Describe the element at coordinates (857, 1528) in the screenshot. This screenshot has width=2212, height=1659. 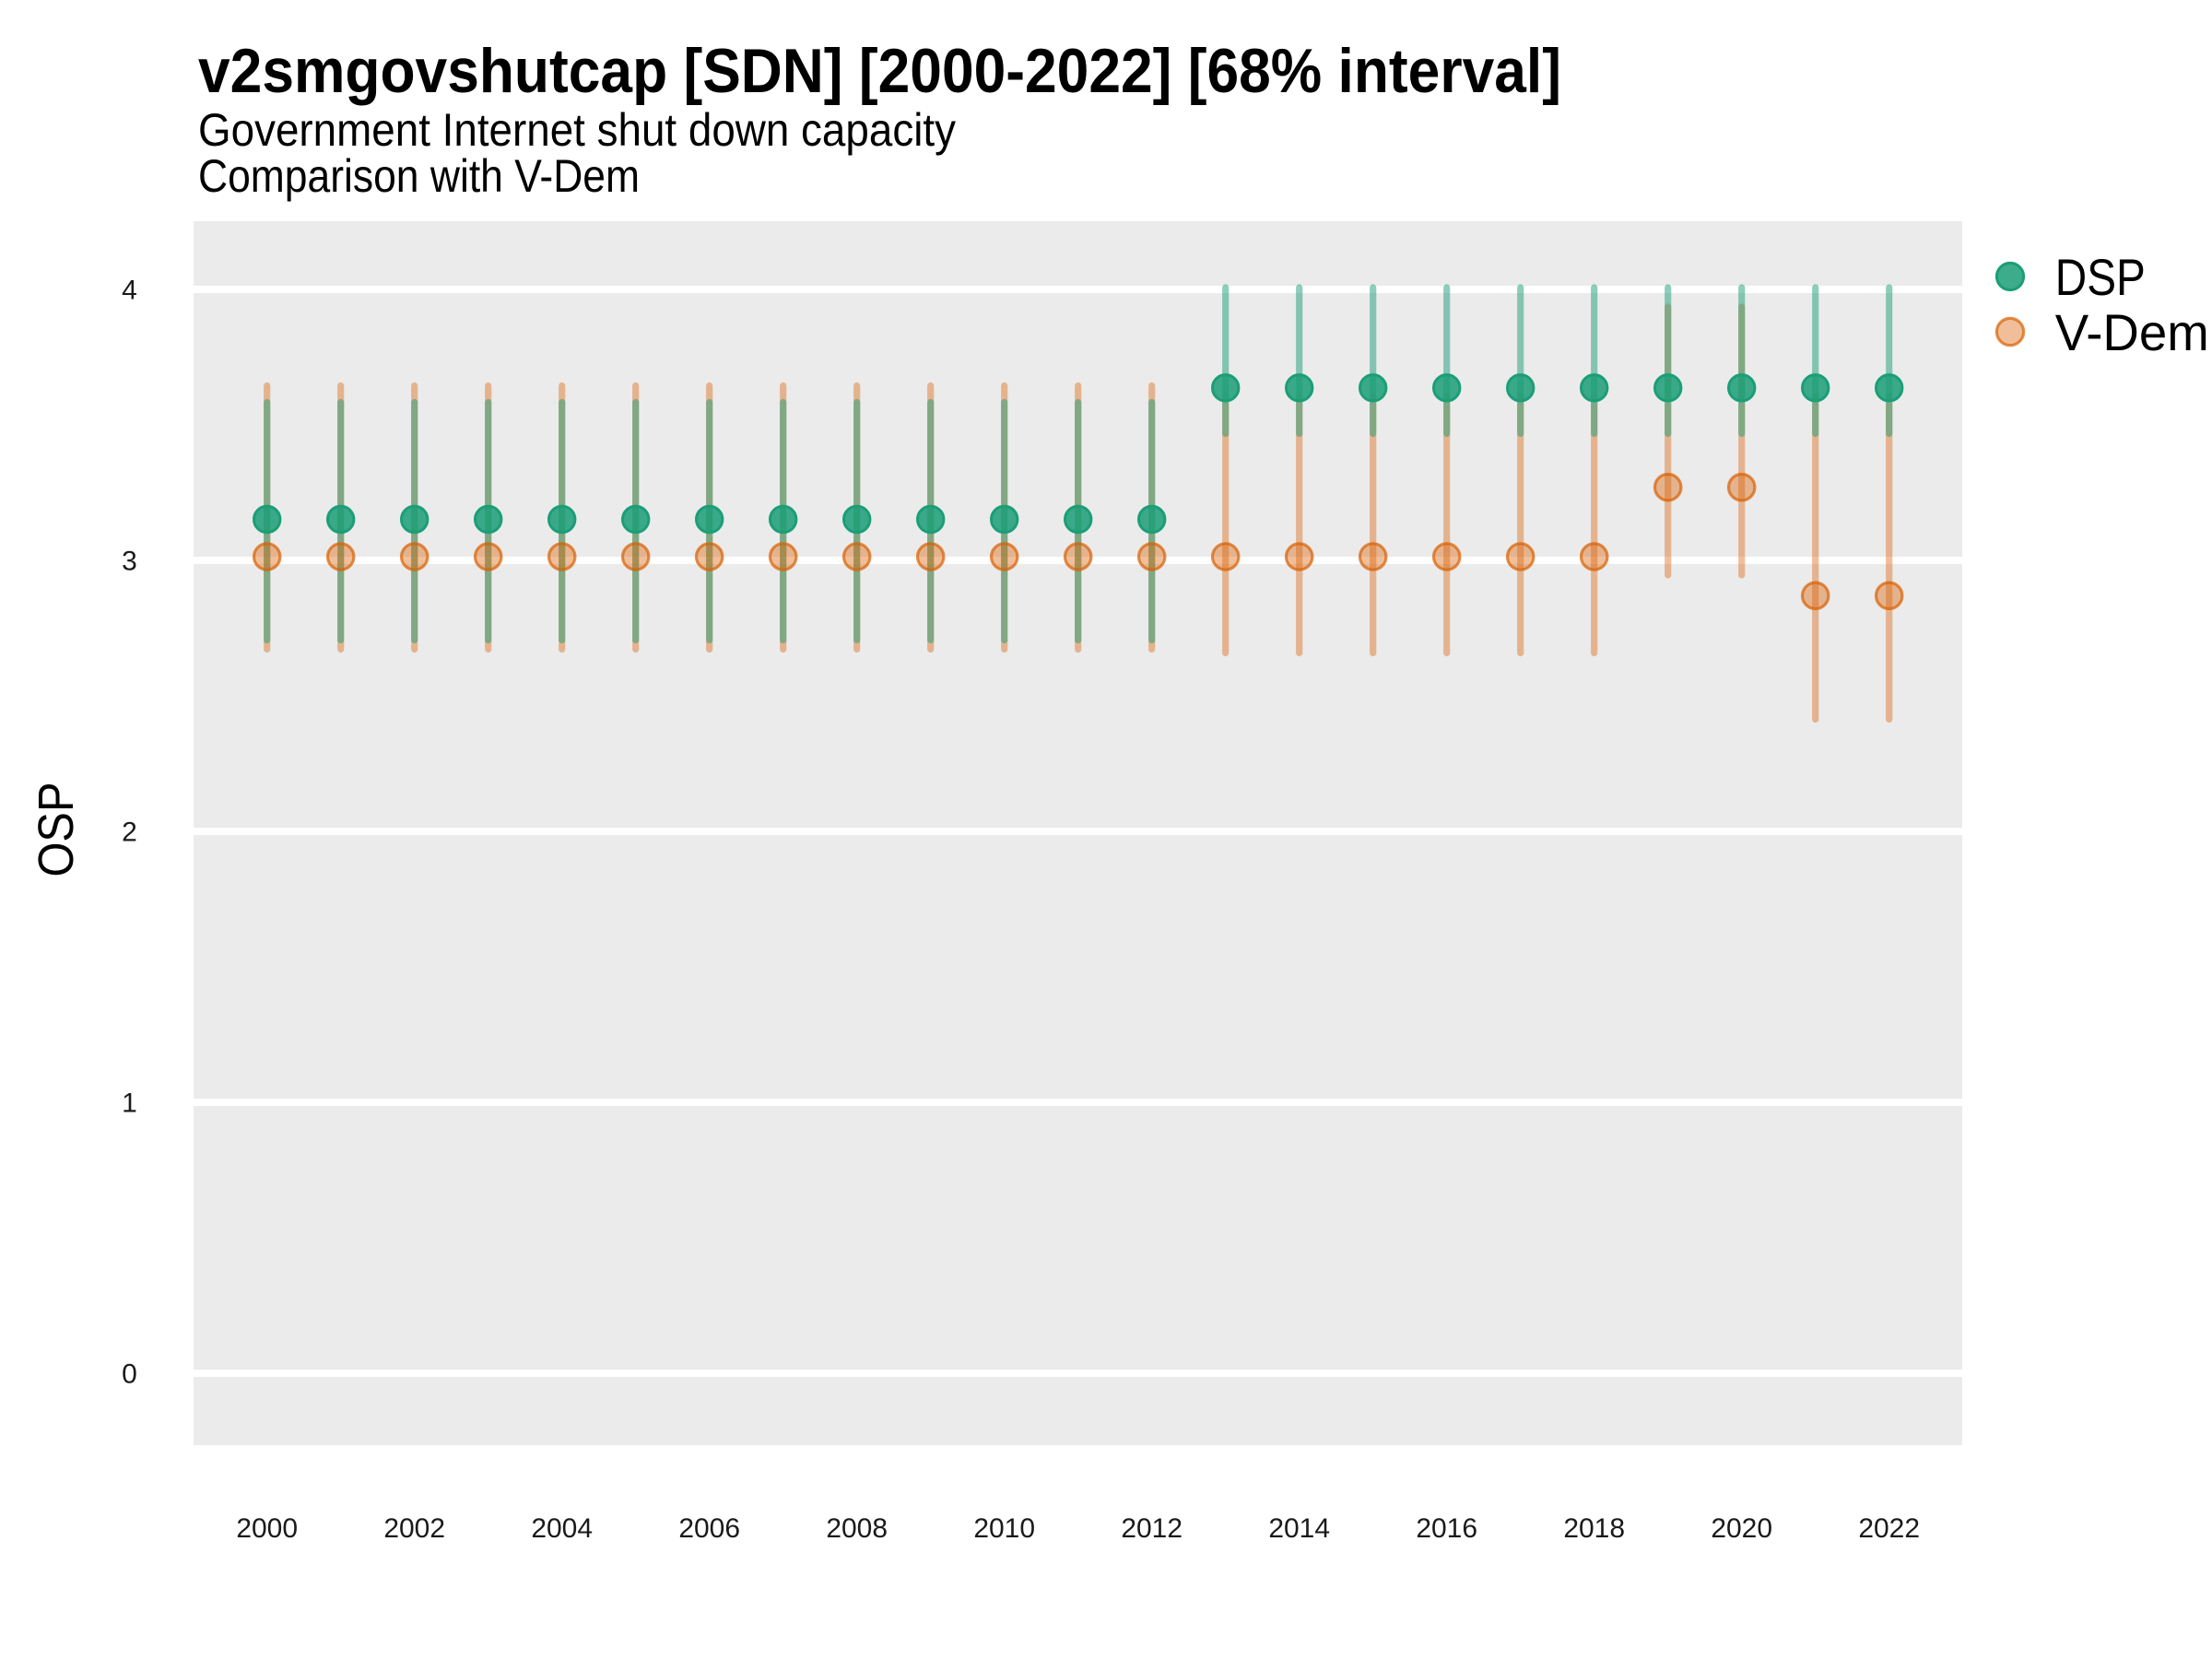
I see `svg-text: 2008` at that location.